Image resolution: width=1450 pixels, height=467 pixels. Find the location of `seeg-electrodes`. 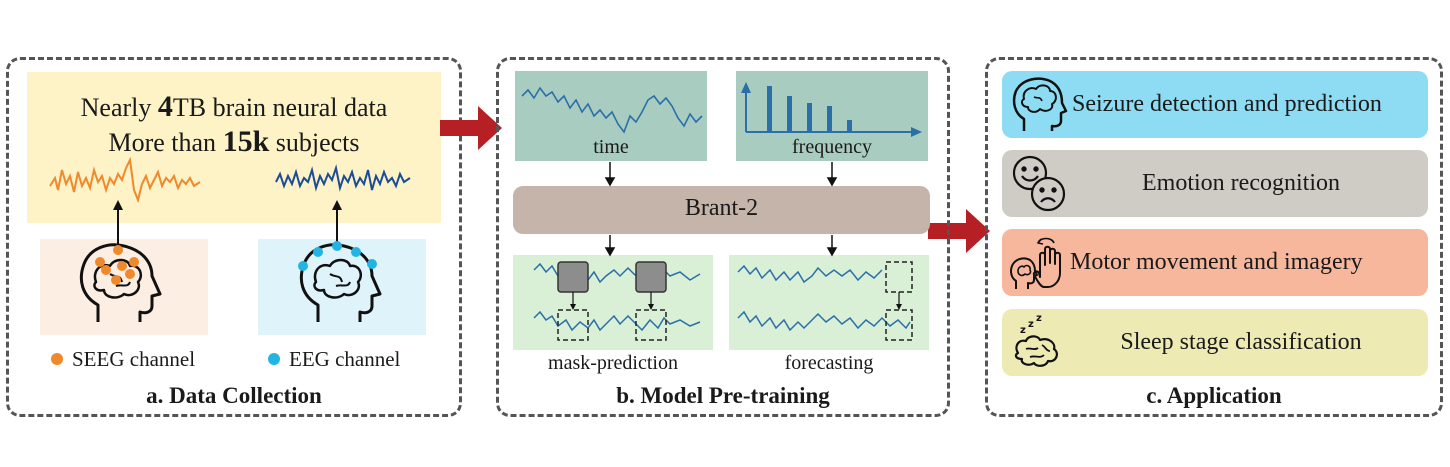

seeg-electrodes is located at coordinates (117, 265).